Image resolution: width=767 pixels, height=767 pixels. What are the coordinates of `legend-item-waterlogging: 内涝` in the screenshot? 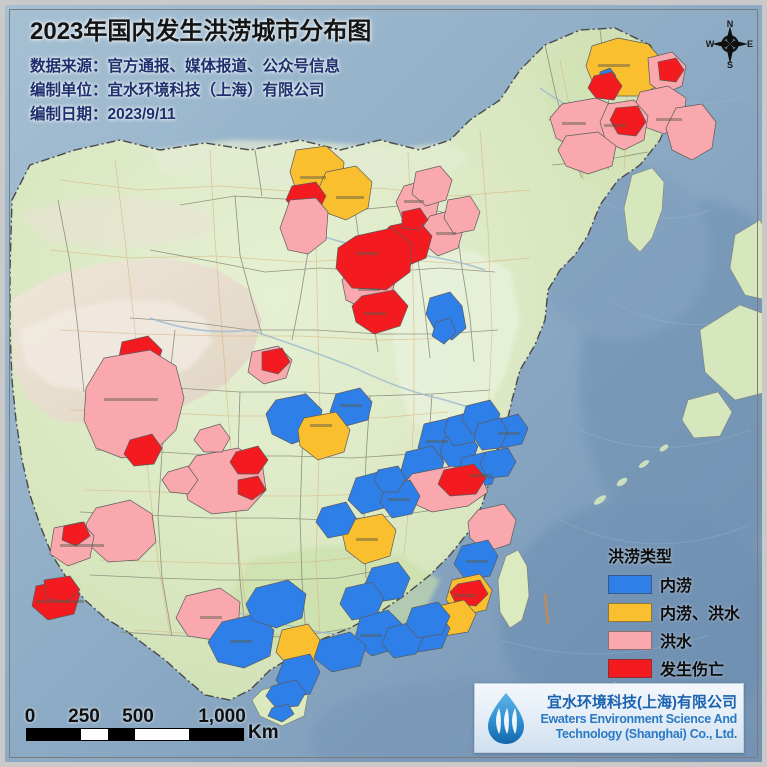 It's located at (674, 584).